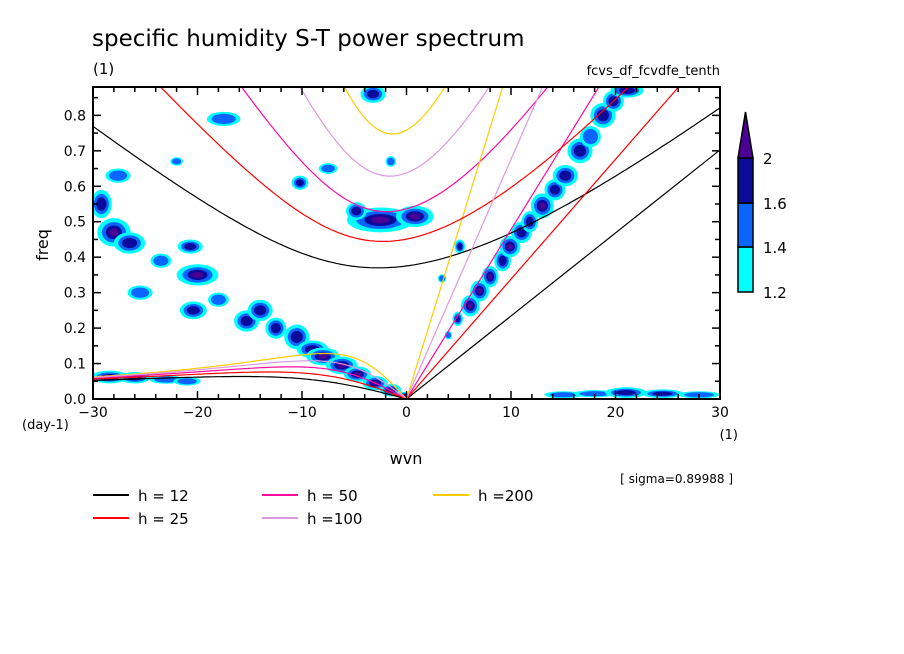 The height and width of the screenshot is (654, 904). What do you see at coordinates (729, 435) in the screenshot?
I see `x-axis-unit: (1)` at bounding box center [729, 435].